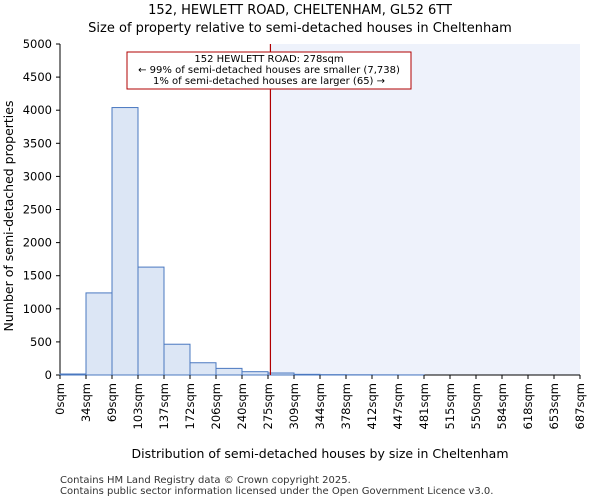 This screenshot has height=500, width=600. Describe the element at coordinates (300, 10) in the screenshot. I see `chart-title: 152, HEWLETT ROAD, CHELTENHAM, GL52 6TT` at that location.